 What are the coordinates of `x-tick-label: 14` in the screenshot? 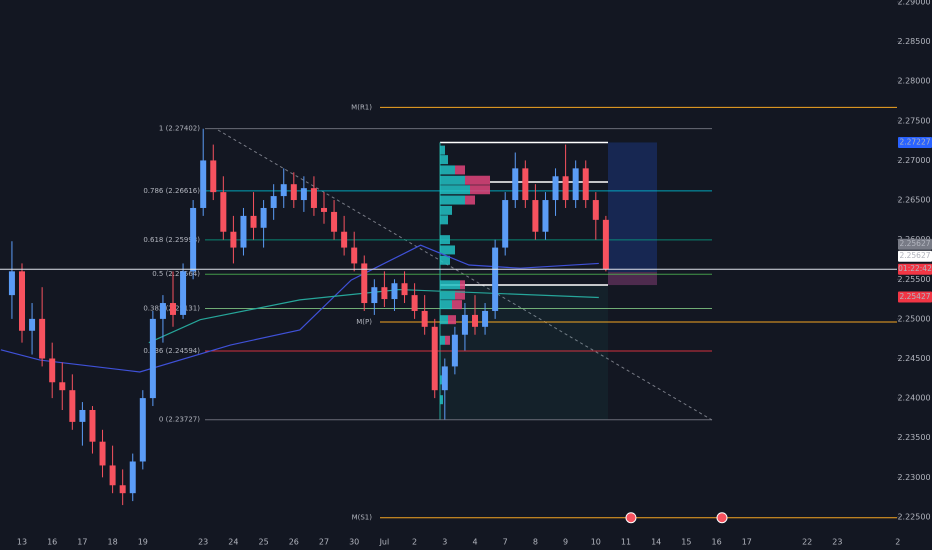 It's located at (656, 542).